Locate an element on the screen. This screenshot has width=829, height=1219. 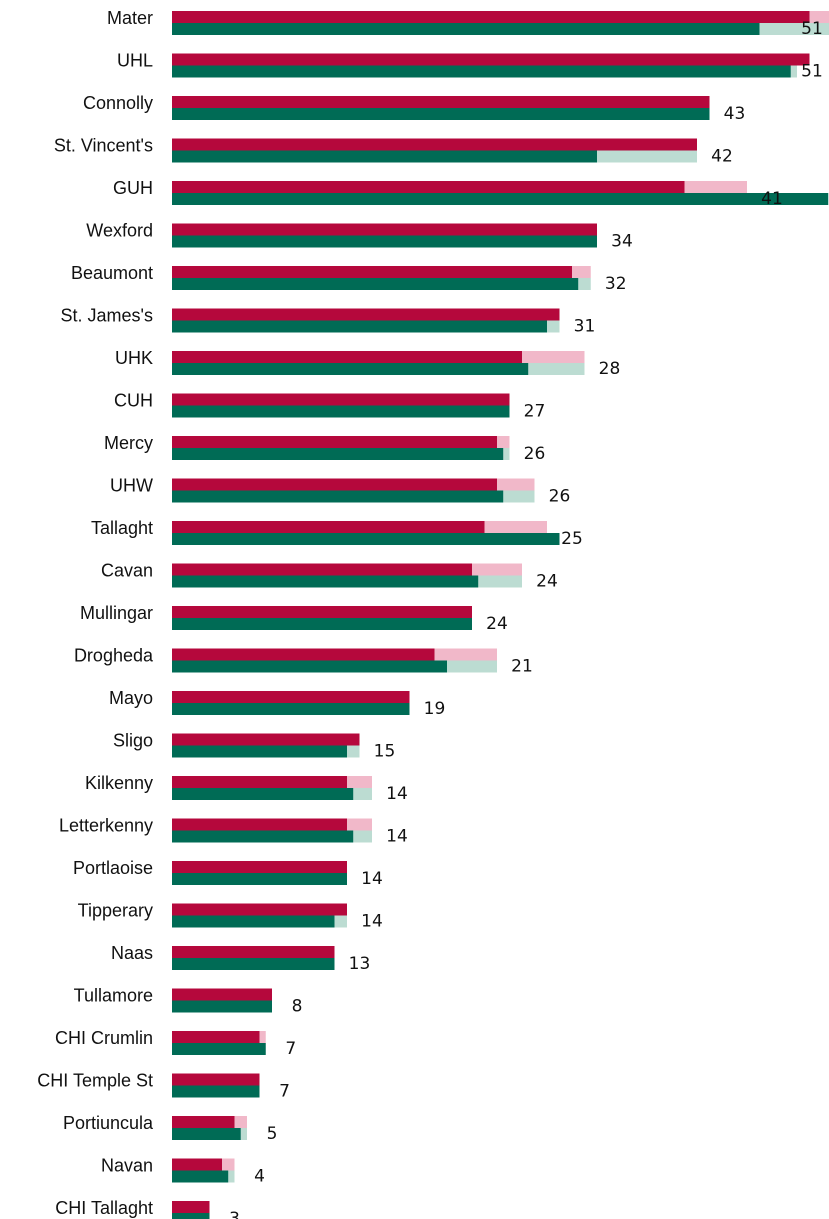
category-label: Letterkenny is located at coordinates (106, 826).